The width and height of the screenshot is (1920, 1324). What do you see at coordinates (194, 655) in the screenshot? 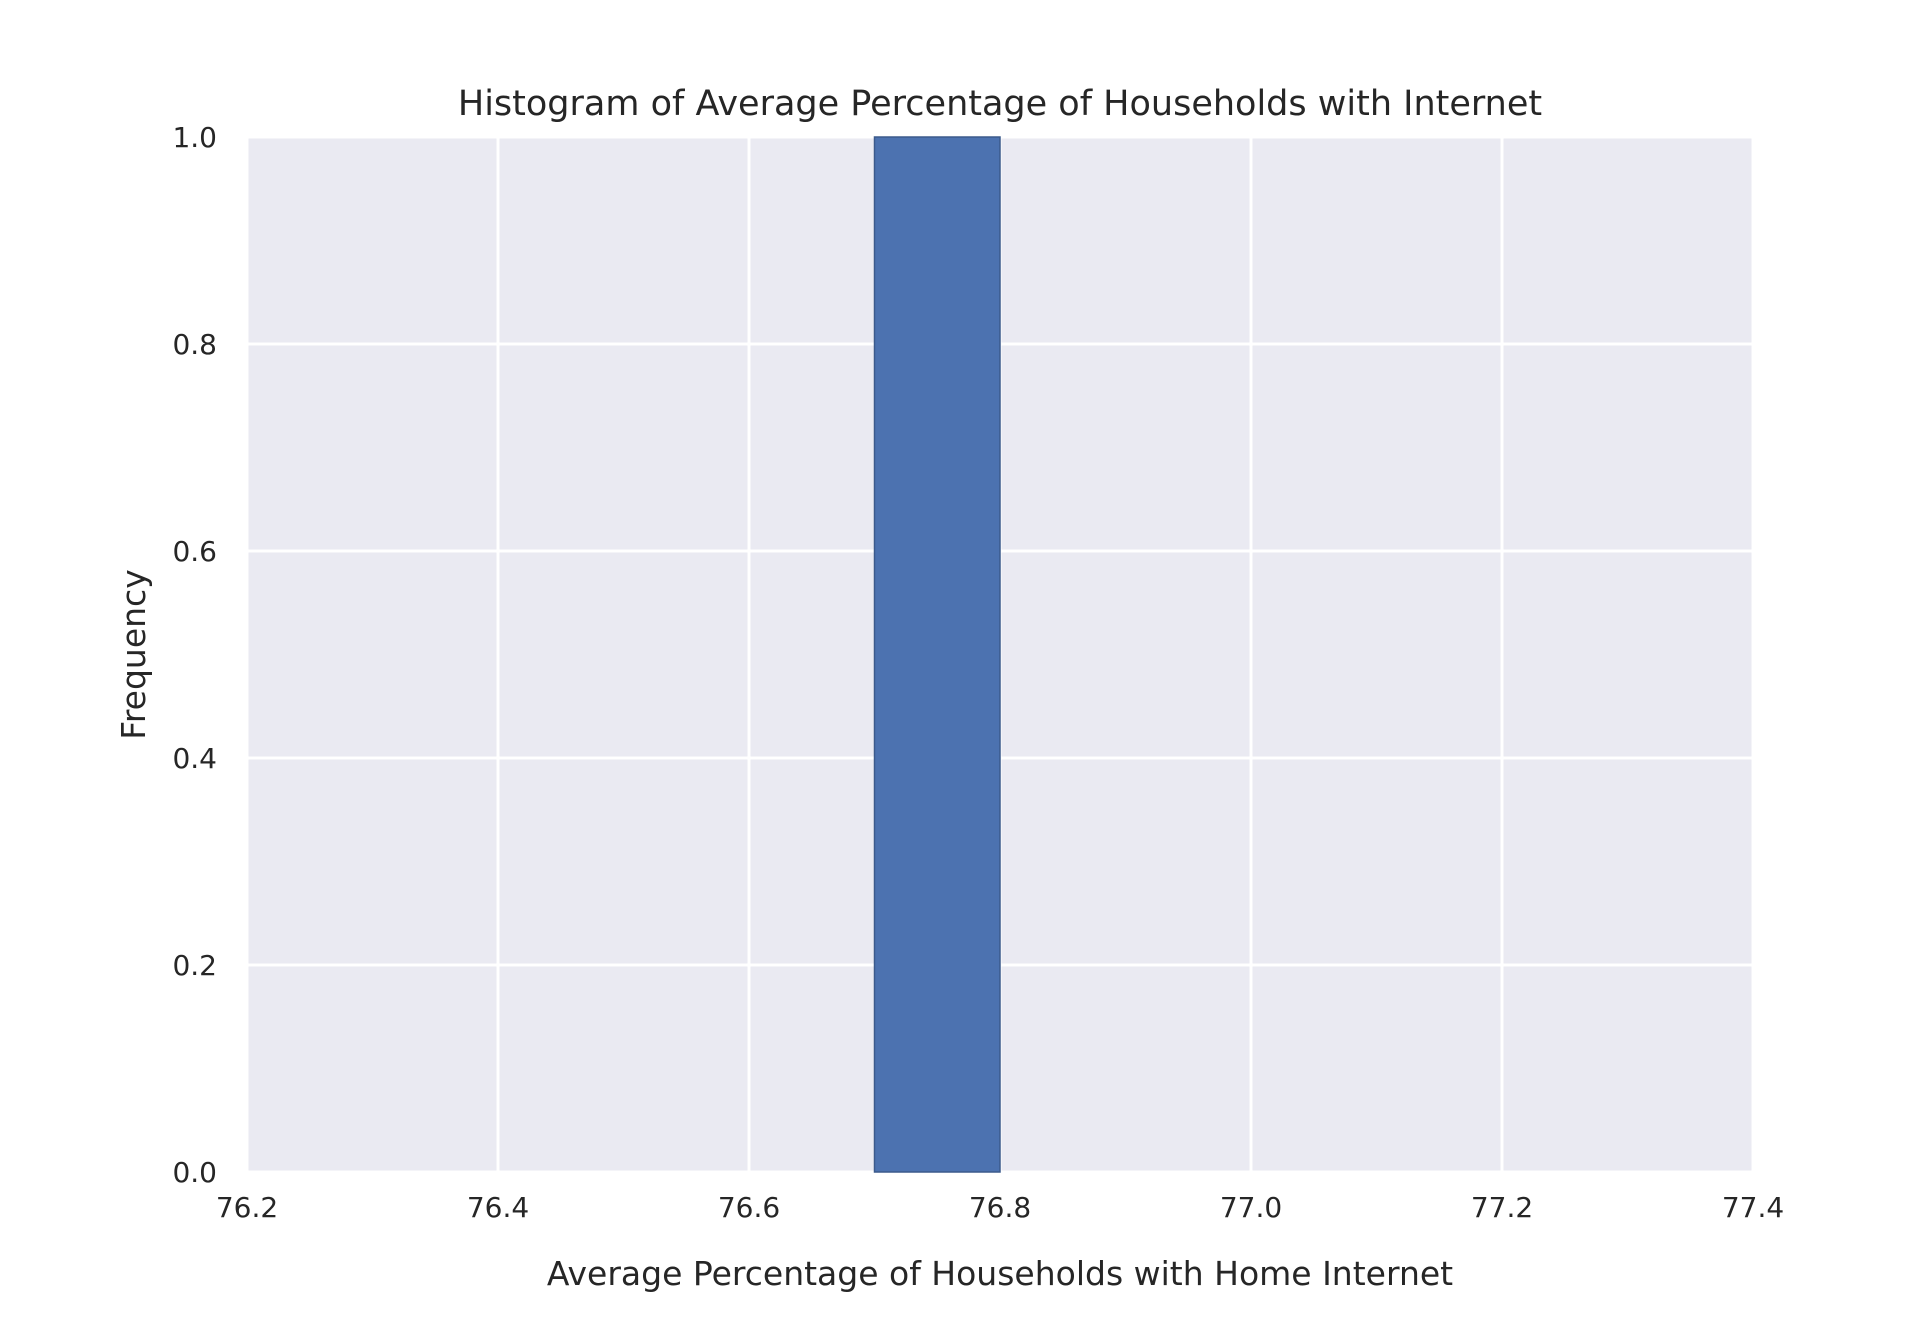
I see `y-tick-labels: 0.0 0.2 0.4 0.6 0.8 1.0` at bounding box center [194, 655].